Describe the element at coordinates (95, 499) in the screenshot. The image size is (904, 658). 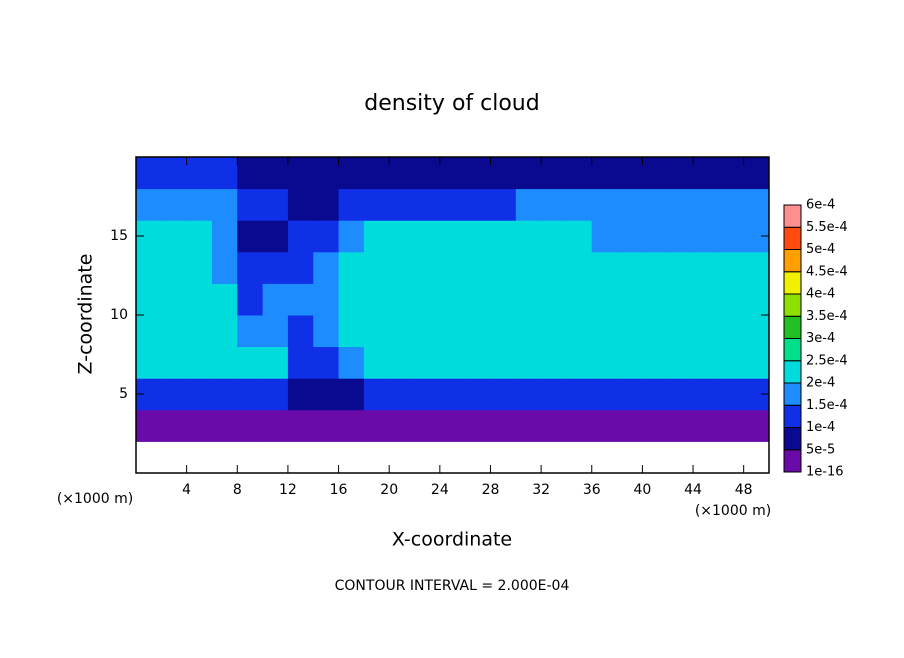
I see `x-unit-label: (×1000 m)` at that location.